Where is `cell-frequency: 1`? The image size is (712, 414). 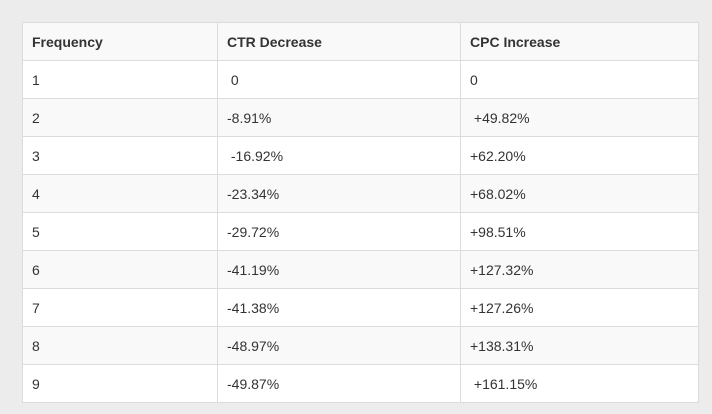 cell-frequency: 1 is located at coordinates (120, 79).